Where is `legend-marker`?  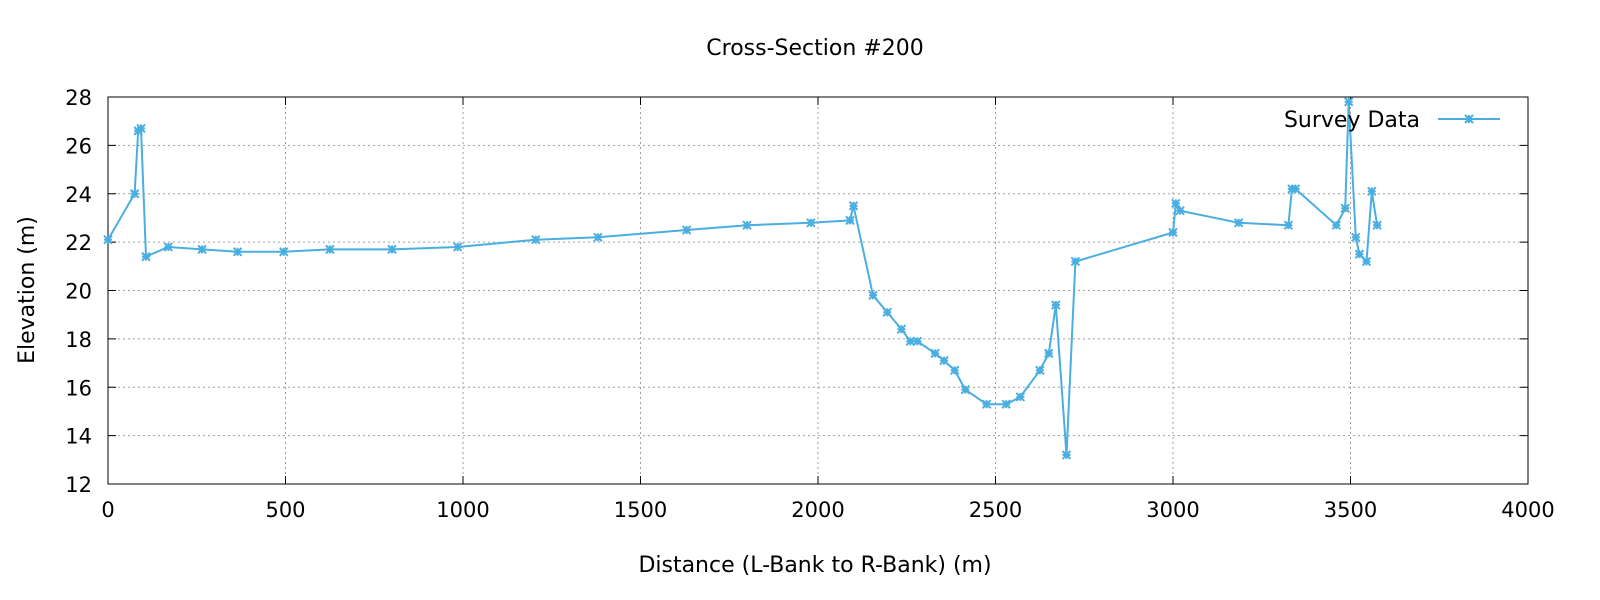 legend-marker is located at coordinates (1469, 119).